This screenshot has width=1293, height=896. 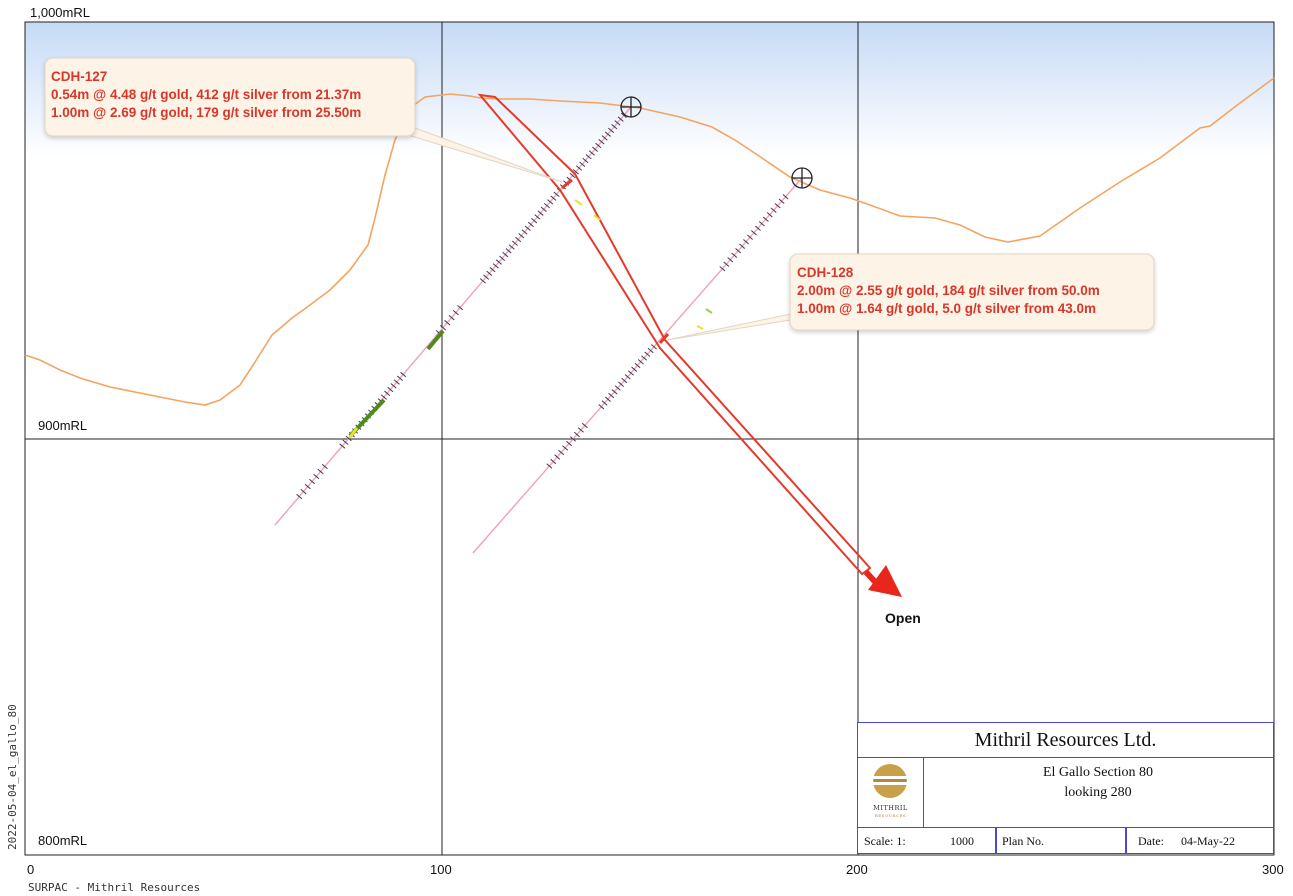 What do you see at coordinates (903, 618) in the screenshot?
I see `open-label: Open` at bounding box center [903, 618].